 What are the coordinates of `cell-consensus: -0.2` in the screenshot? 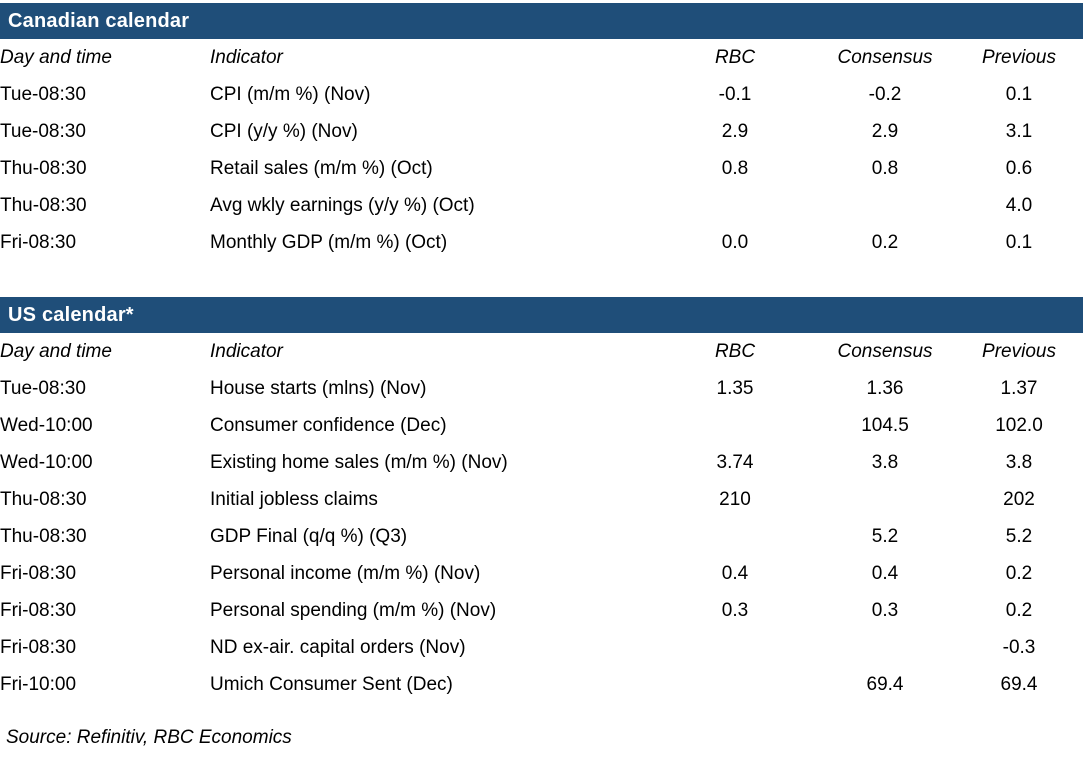 It's located at (885, 94).